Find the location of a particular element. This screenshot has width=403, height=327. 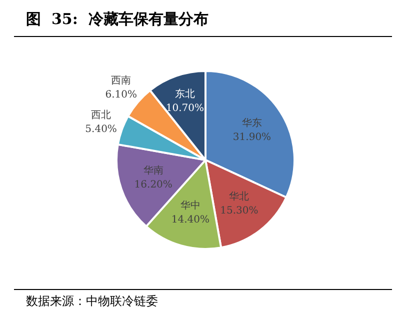

slice-label: 东北 is located at coordinates (184, 94).